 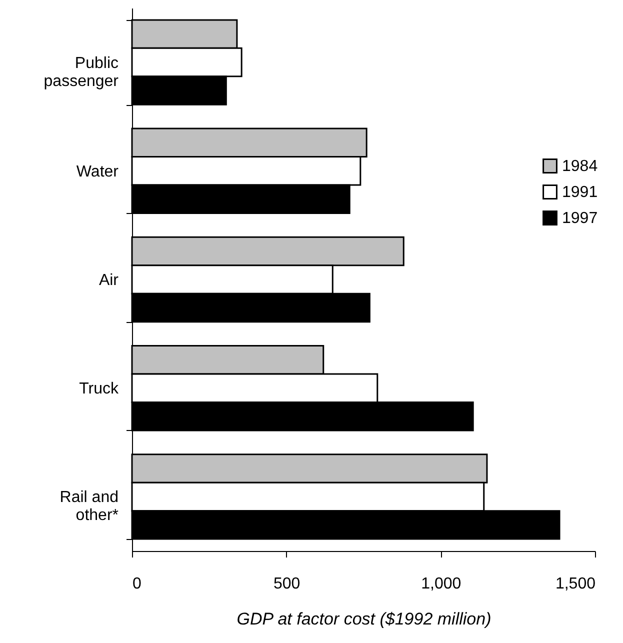 I want to click on y-tick-label: Water, so click(x=98, y=171).